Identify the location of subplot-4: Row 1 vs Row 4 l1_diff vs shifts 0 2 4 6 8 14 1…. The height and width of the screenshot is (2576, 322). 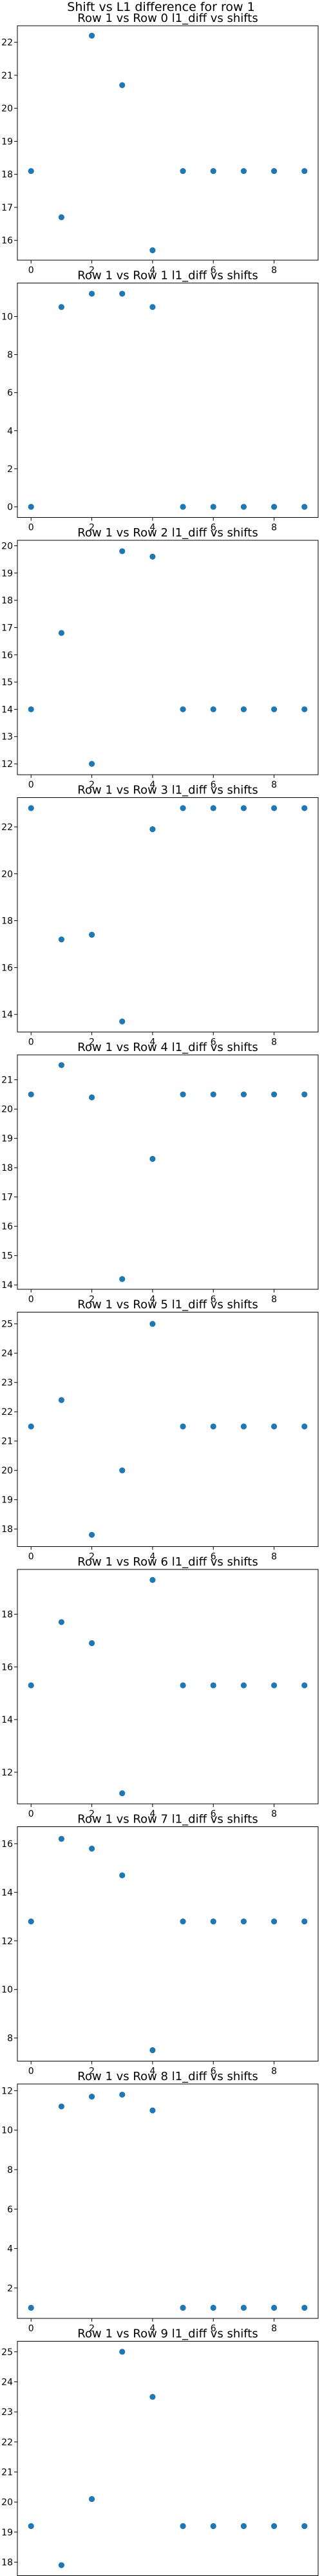
(159, 1173).